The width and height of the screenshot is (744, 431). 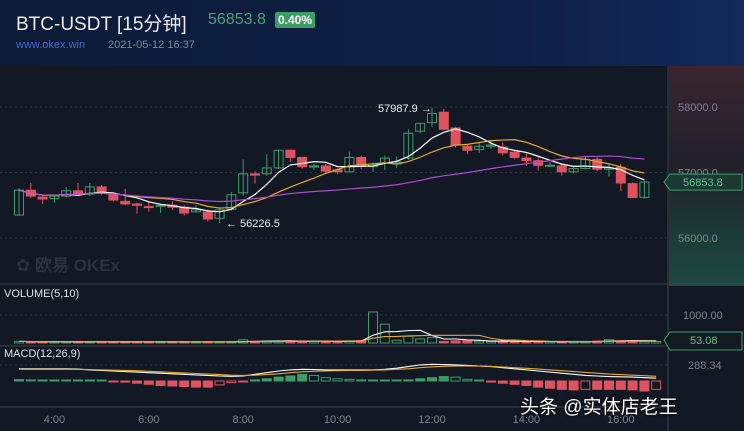 I want to click on watermark: 头条 @实体店老王, so click(x=599, y=407).